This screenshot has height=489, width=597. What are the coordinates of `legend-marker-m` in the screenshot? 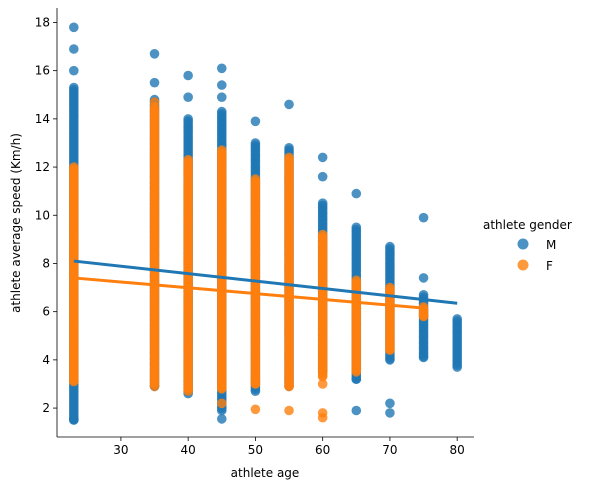 It's located at (523, 244).